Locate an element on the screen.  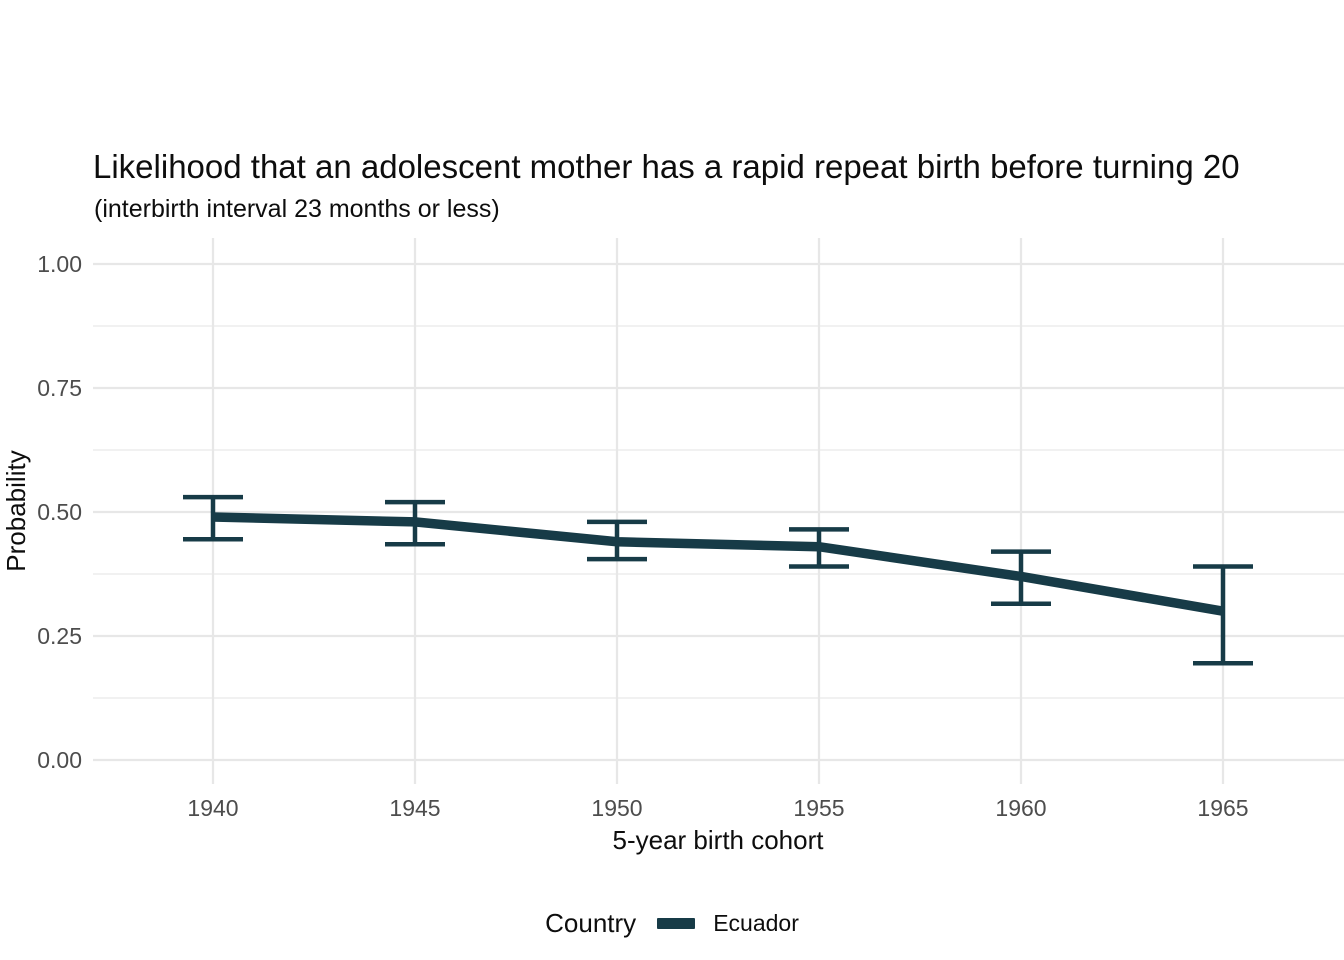
y-tick-label: 0.75 is located at coordinates (59, 388).